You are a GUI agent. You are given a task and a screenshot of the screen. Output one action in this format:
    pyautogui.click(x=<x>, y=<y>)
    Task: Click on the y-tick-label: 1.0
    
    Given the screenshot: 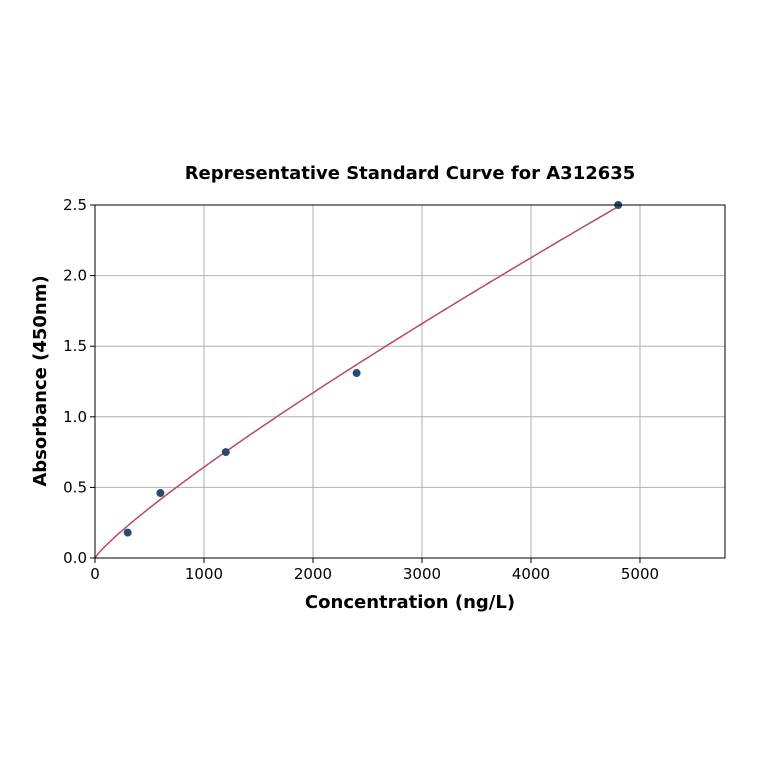 What is the action you would take?
    pyautogui.click(x=75, y=417)
    